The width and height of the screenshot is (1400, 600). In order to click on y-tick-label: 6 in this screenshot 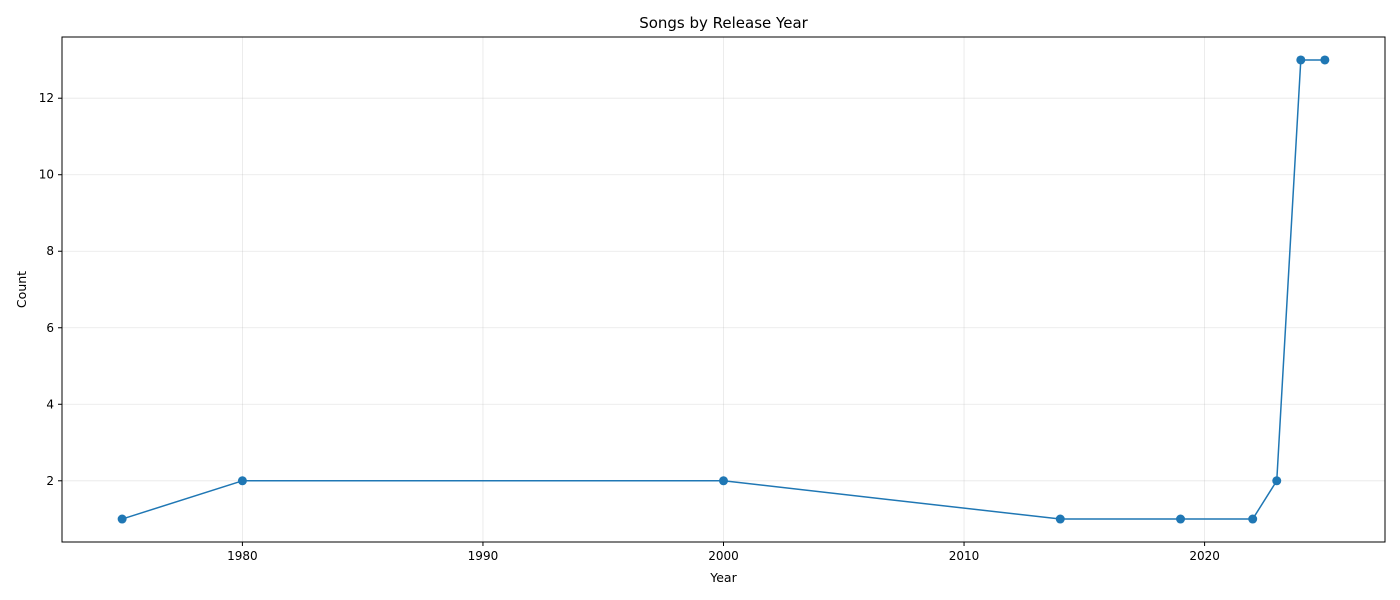, I will do `click(50, 328)`.